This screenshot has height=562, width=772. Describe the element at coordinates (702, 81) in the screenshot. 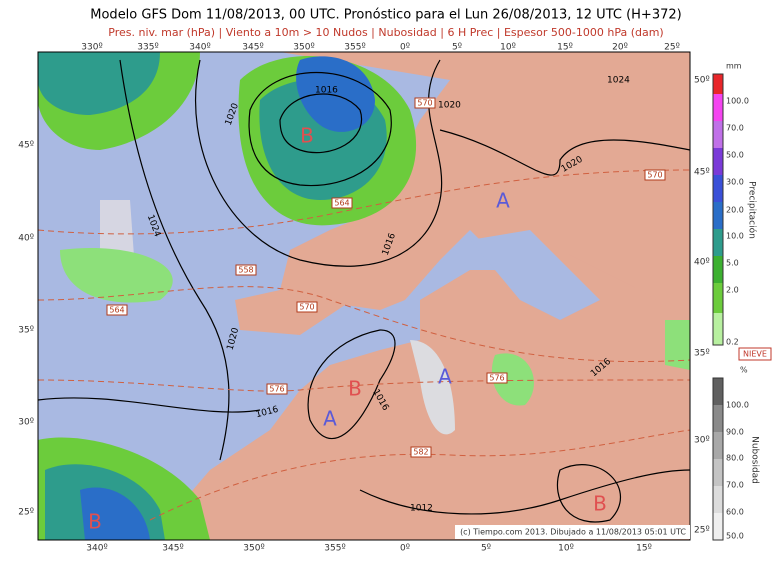

I see `latitude-label: 50º` at that location.